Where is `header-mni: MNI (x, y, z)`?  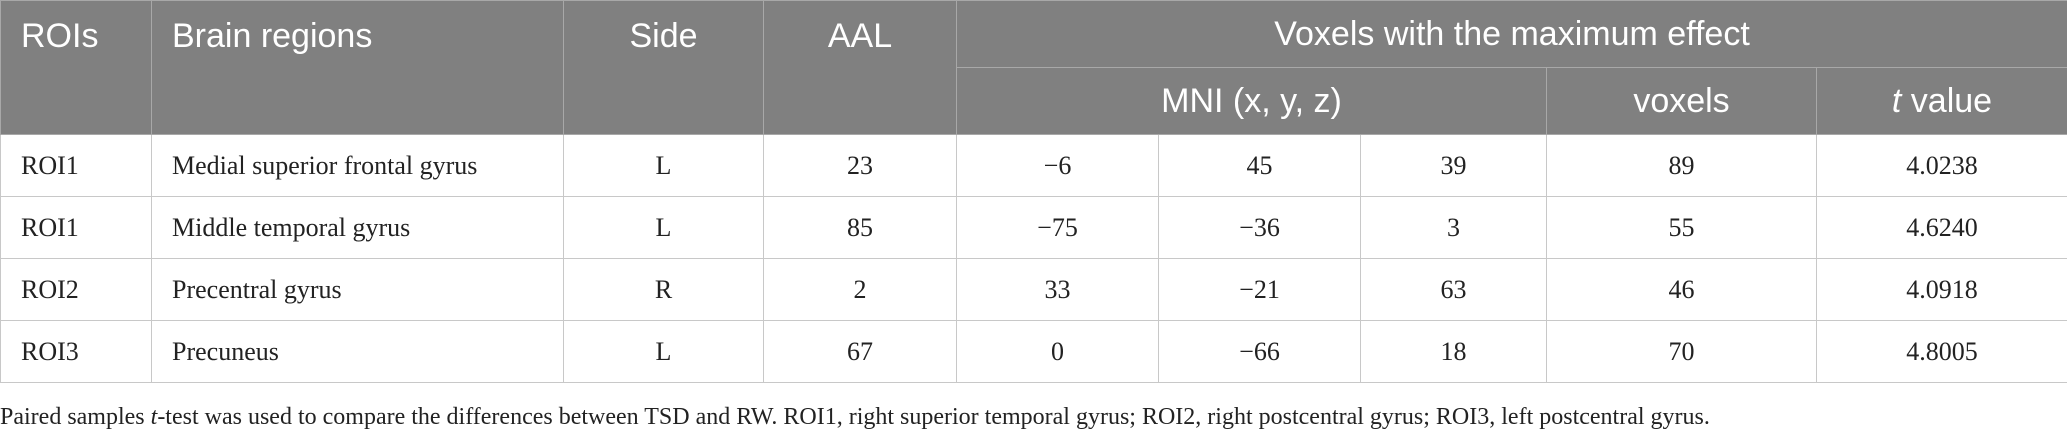
header-mni: MNI (x, y, z) is located at coordinates (1251, 101).